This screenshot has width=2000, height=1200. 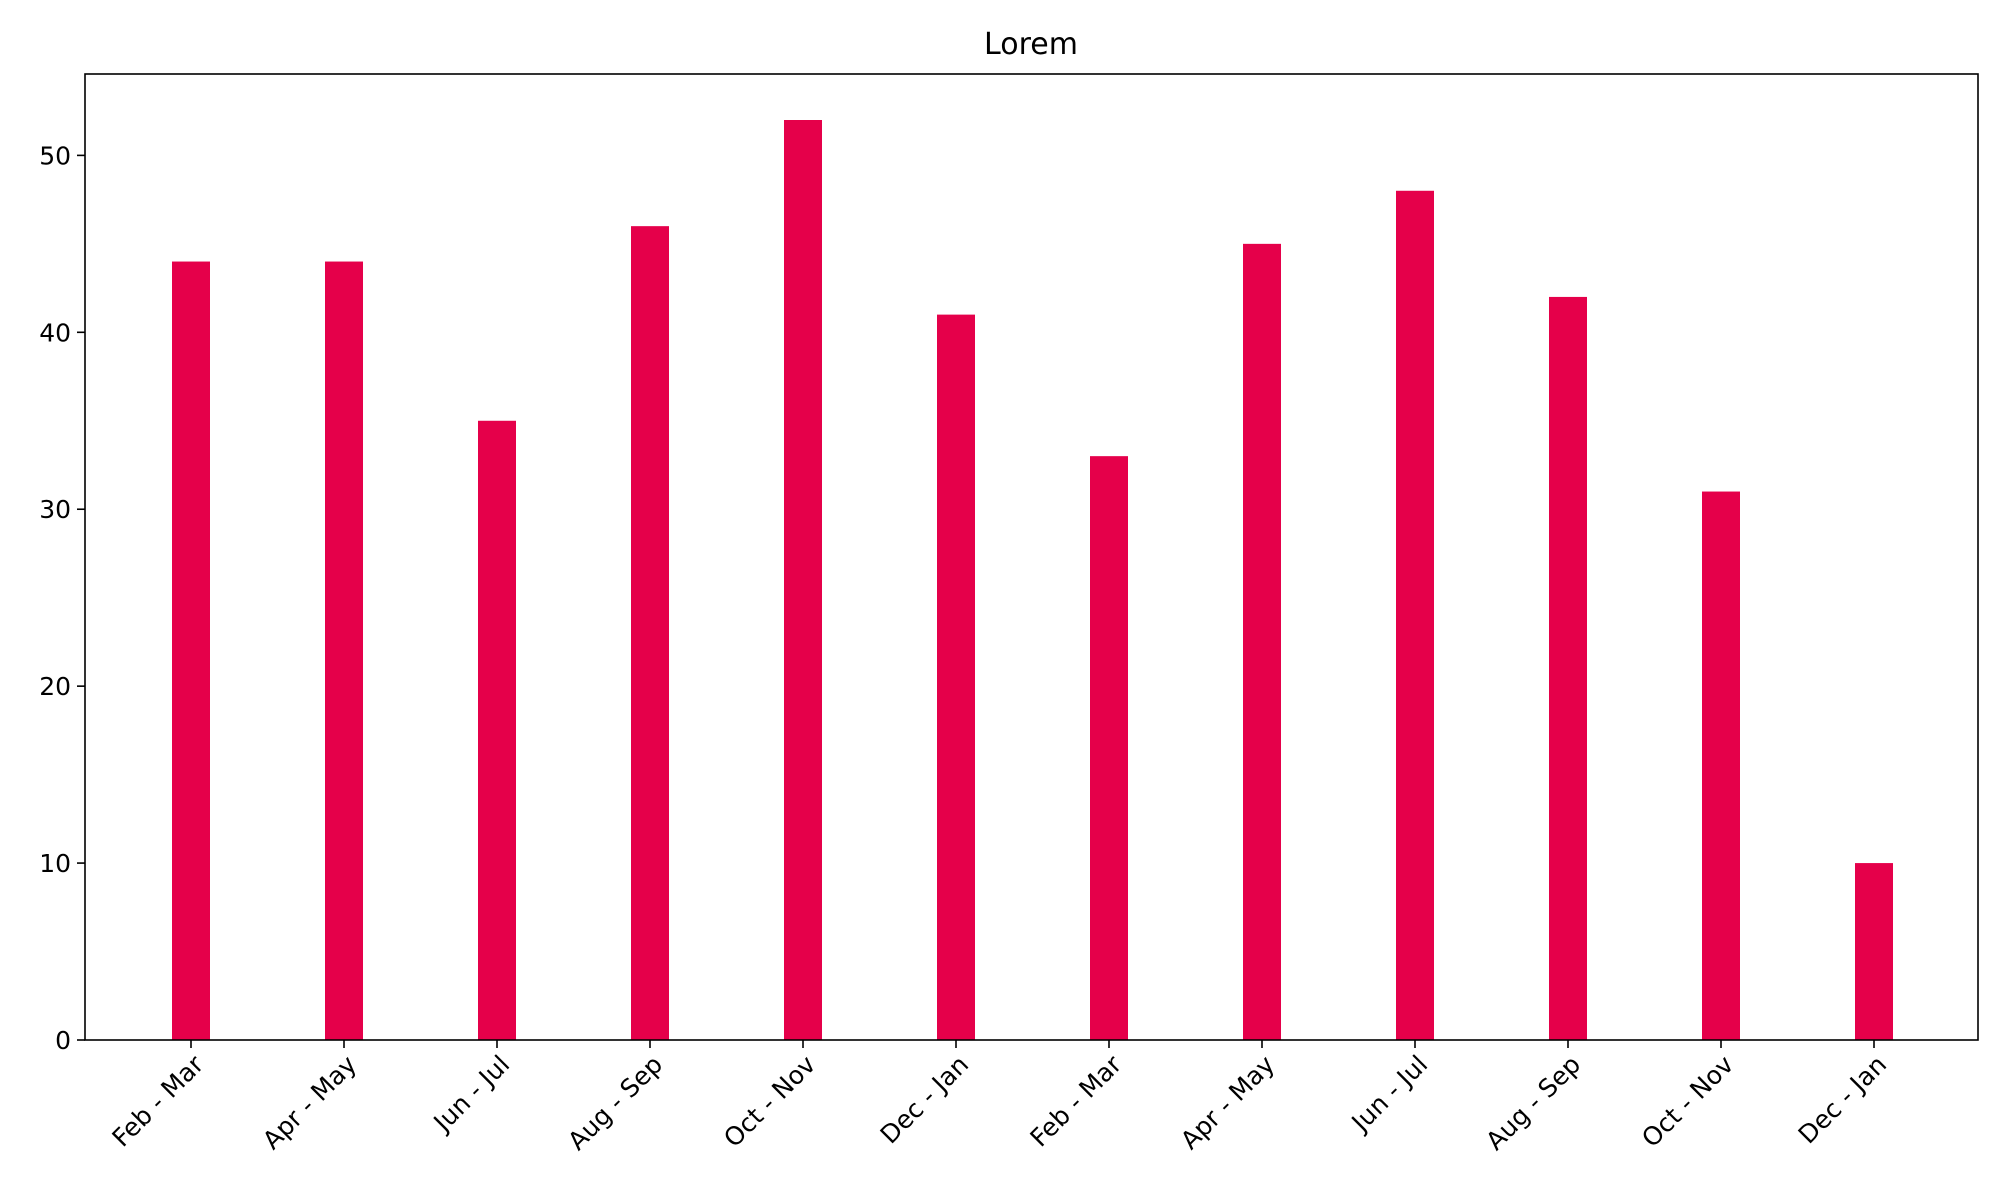 I want to click on y-tick-label: 20, so click(x=55, y=686).